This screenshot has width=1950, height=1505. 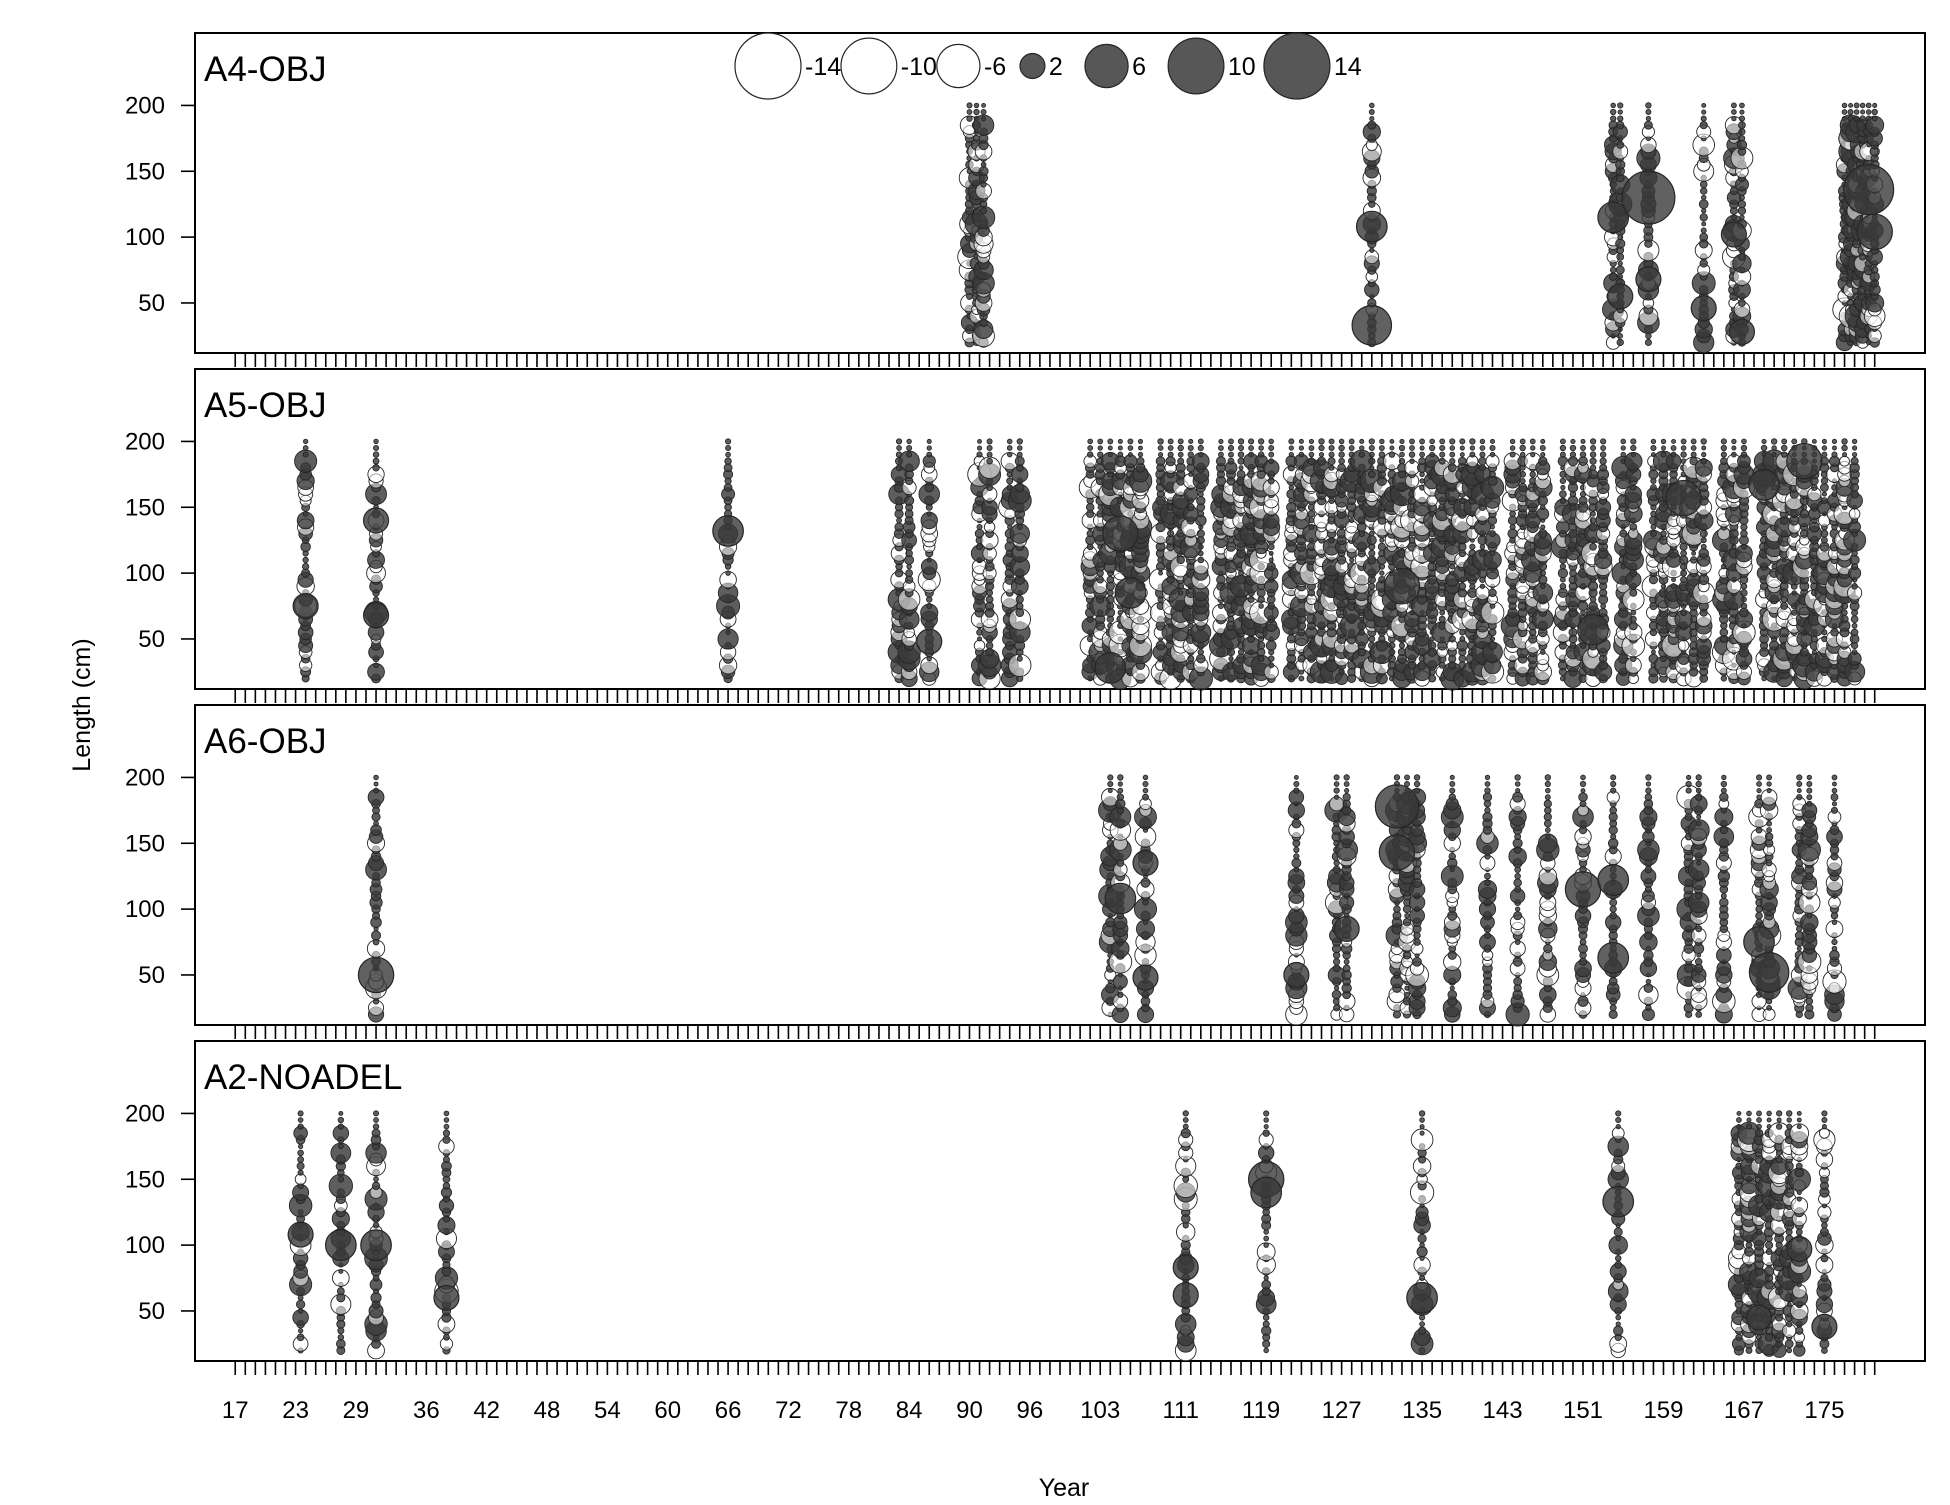 What do you see at coordinates (1054, 1032) in the screenshot?
I see `x-tick-marks` at bounding box center [1054, 1032].